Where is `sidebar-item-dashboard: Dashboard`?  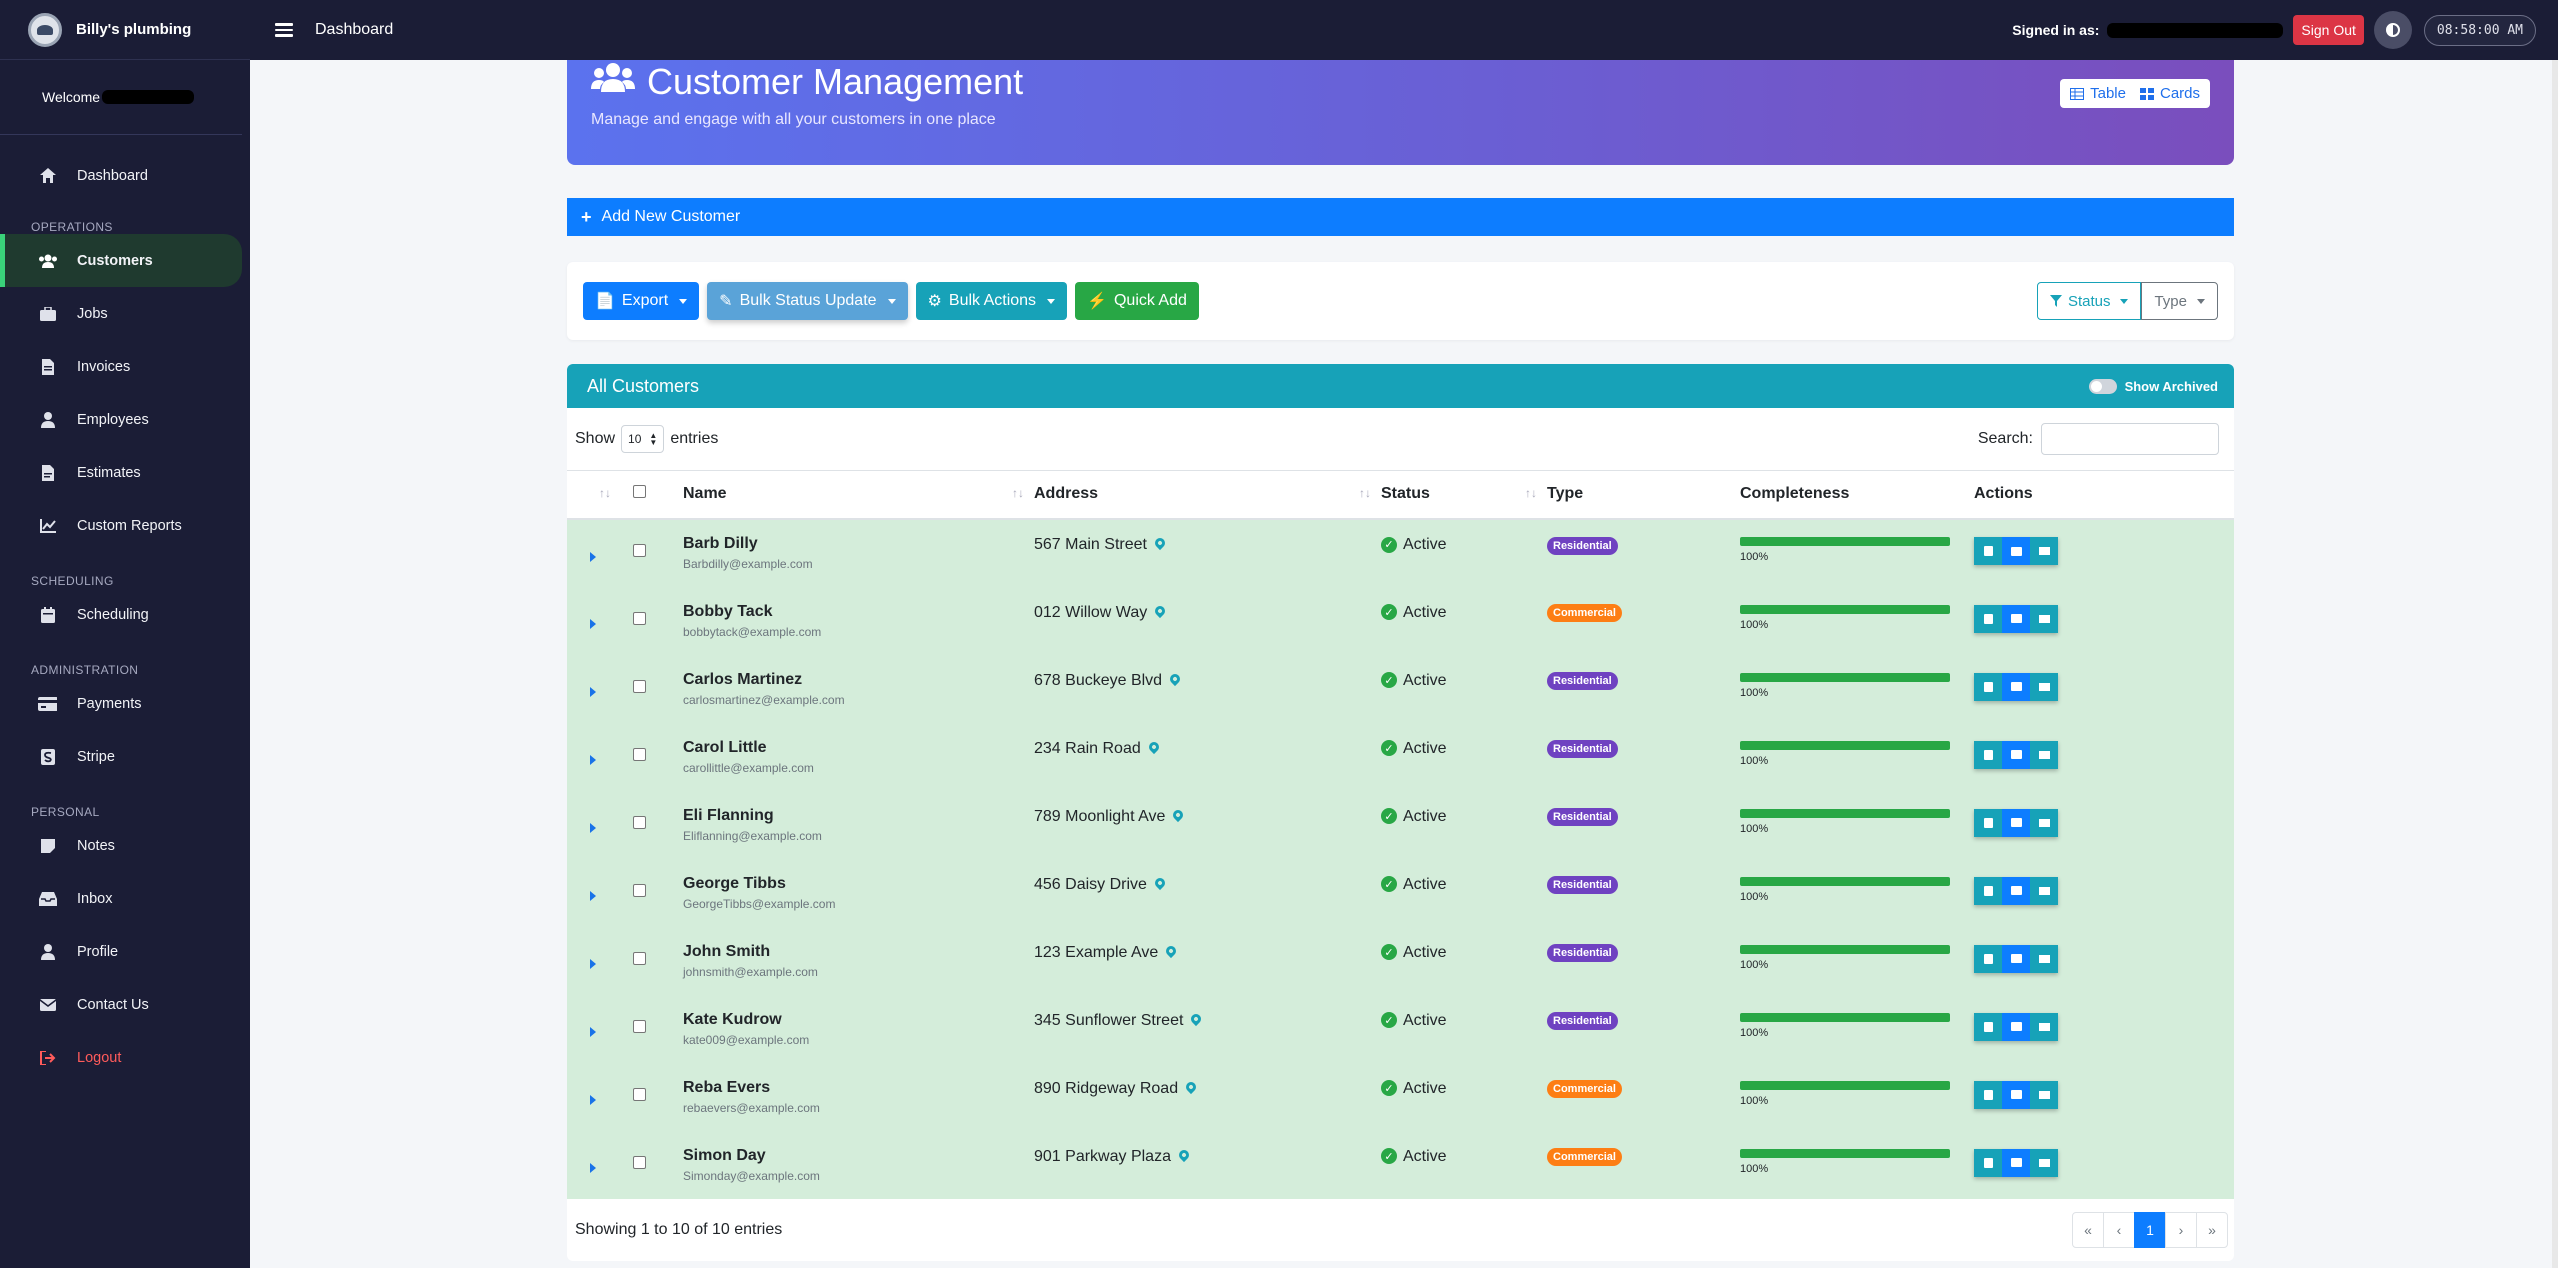
sidebar-item-dashboard: Dashboard is located at coordinates (125, 175).